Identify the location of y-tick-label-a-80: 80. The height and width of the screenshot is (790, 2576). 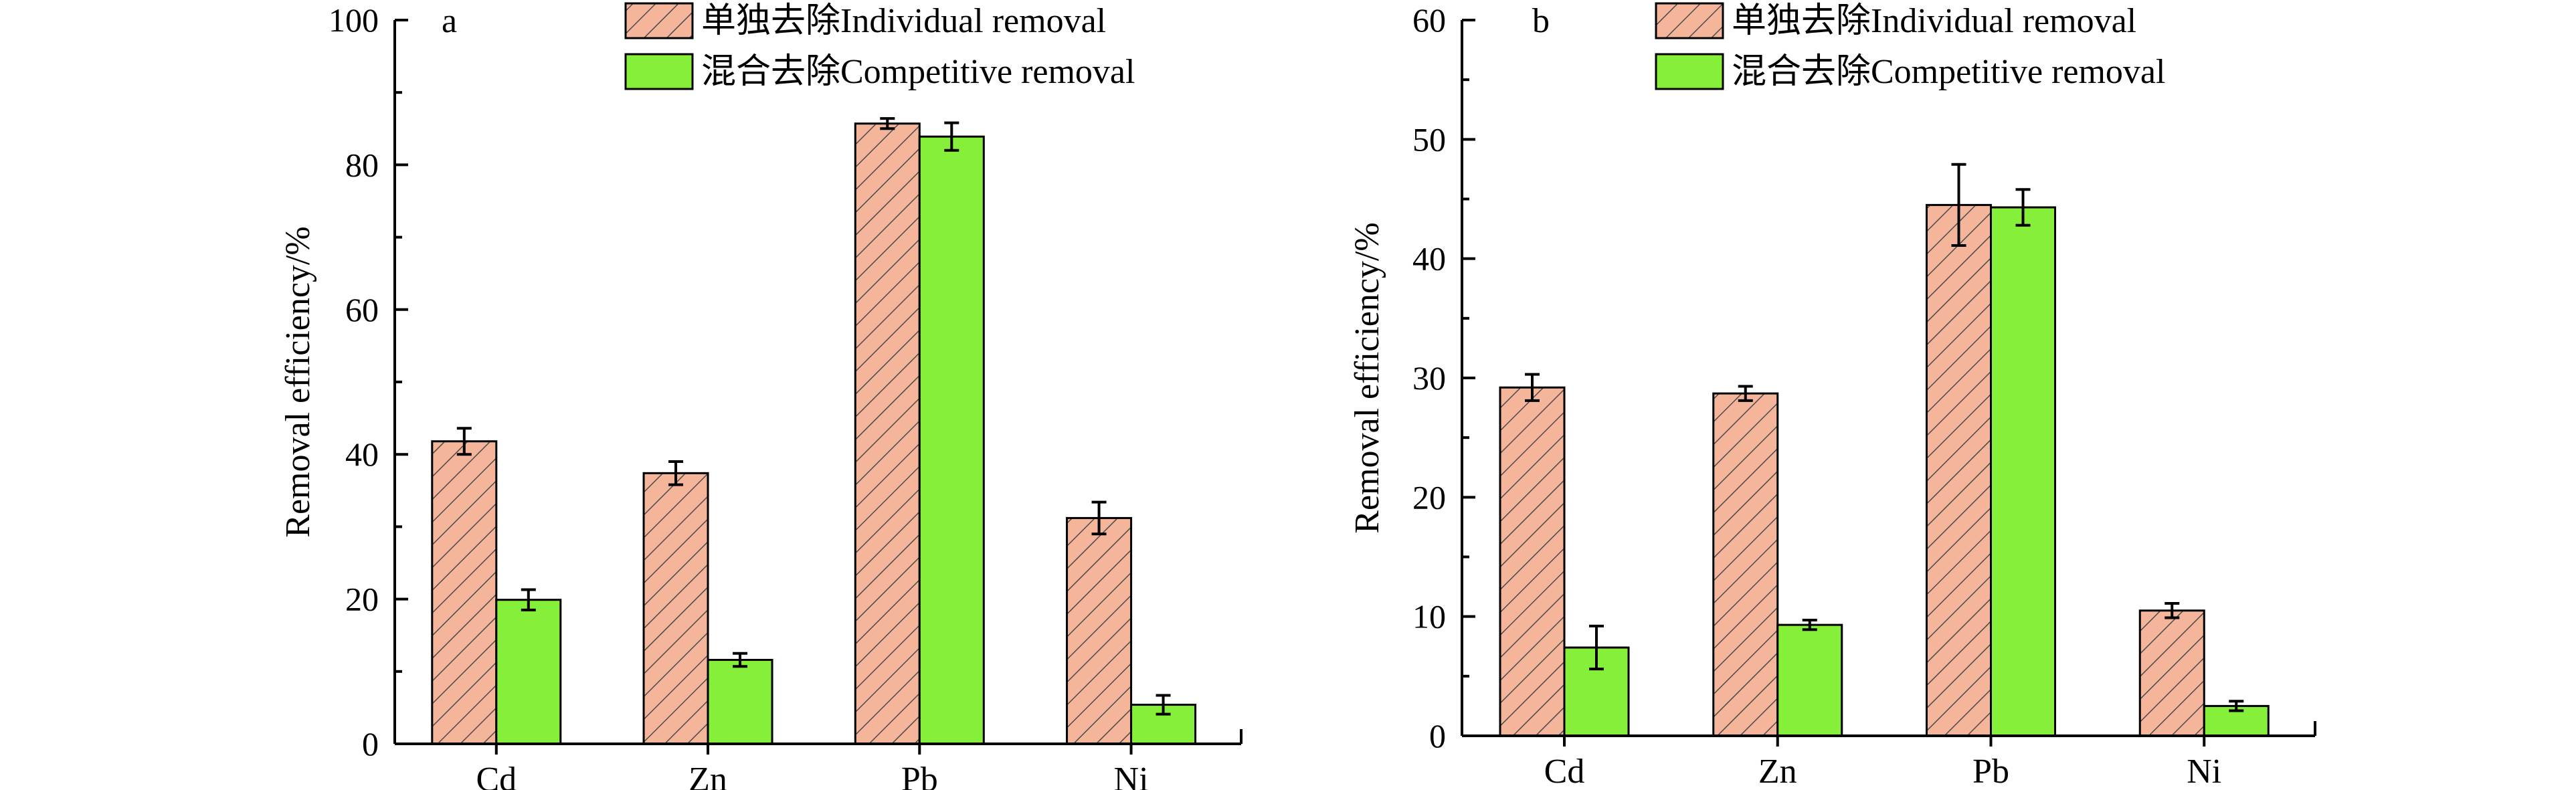
(362, 164).